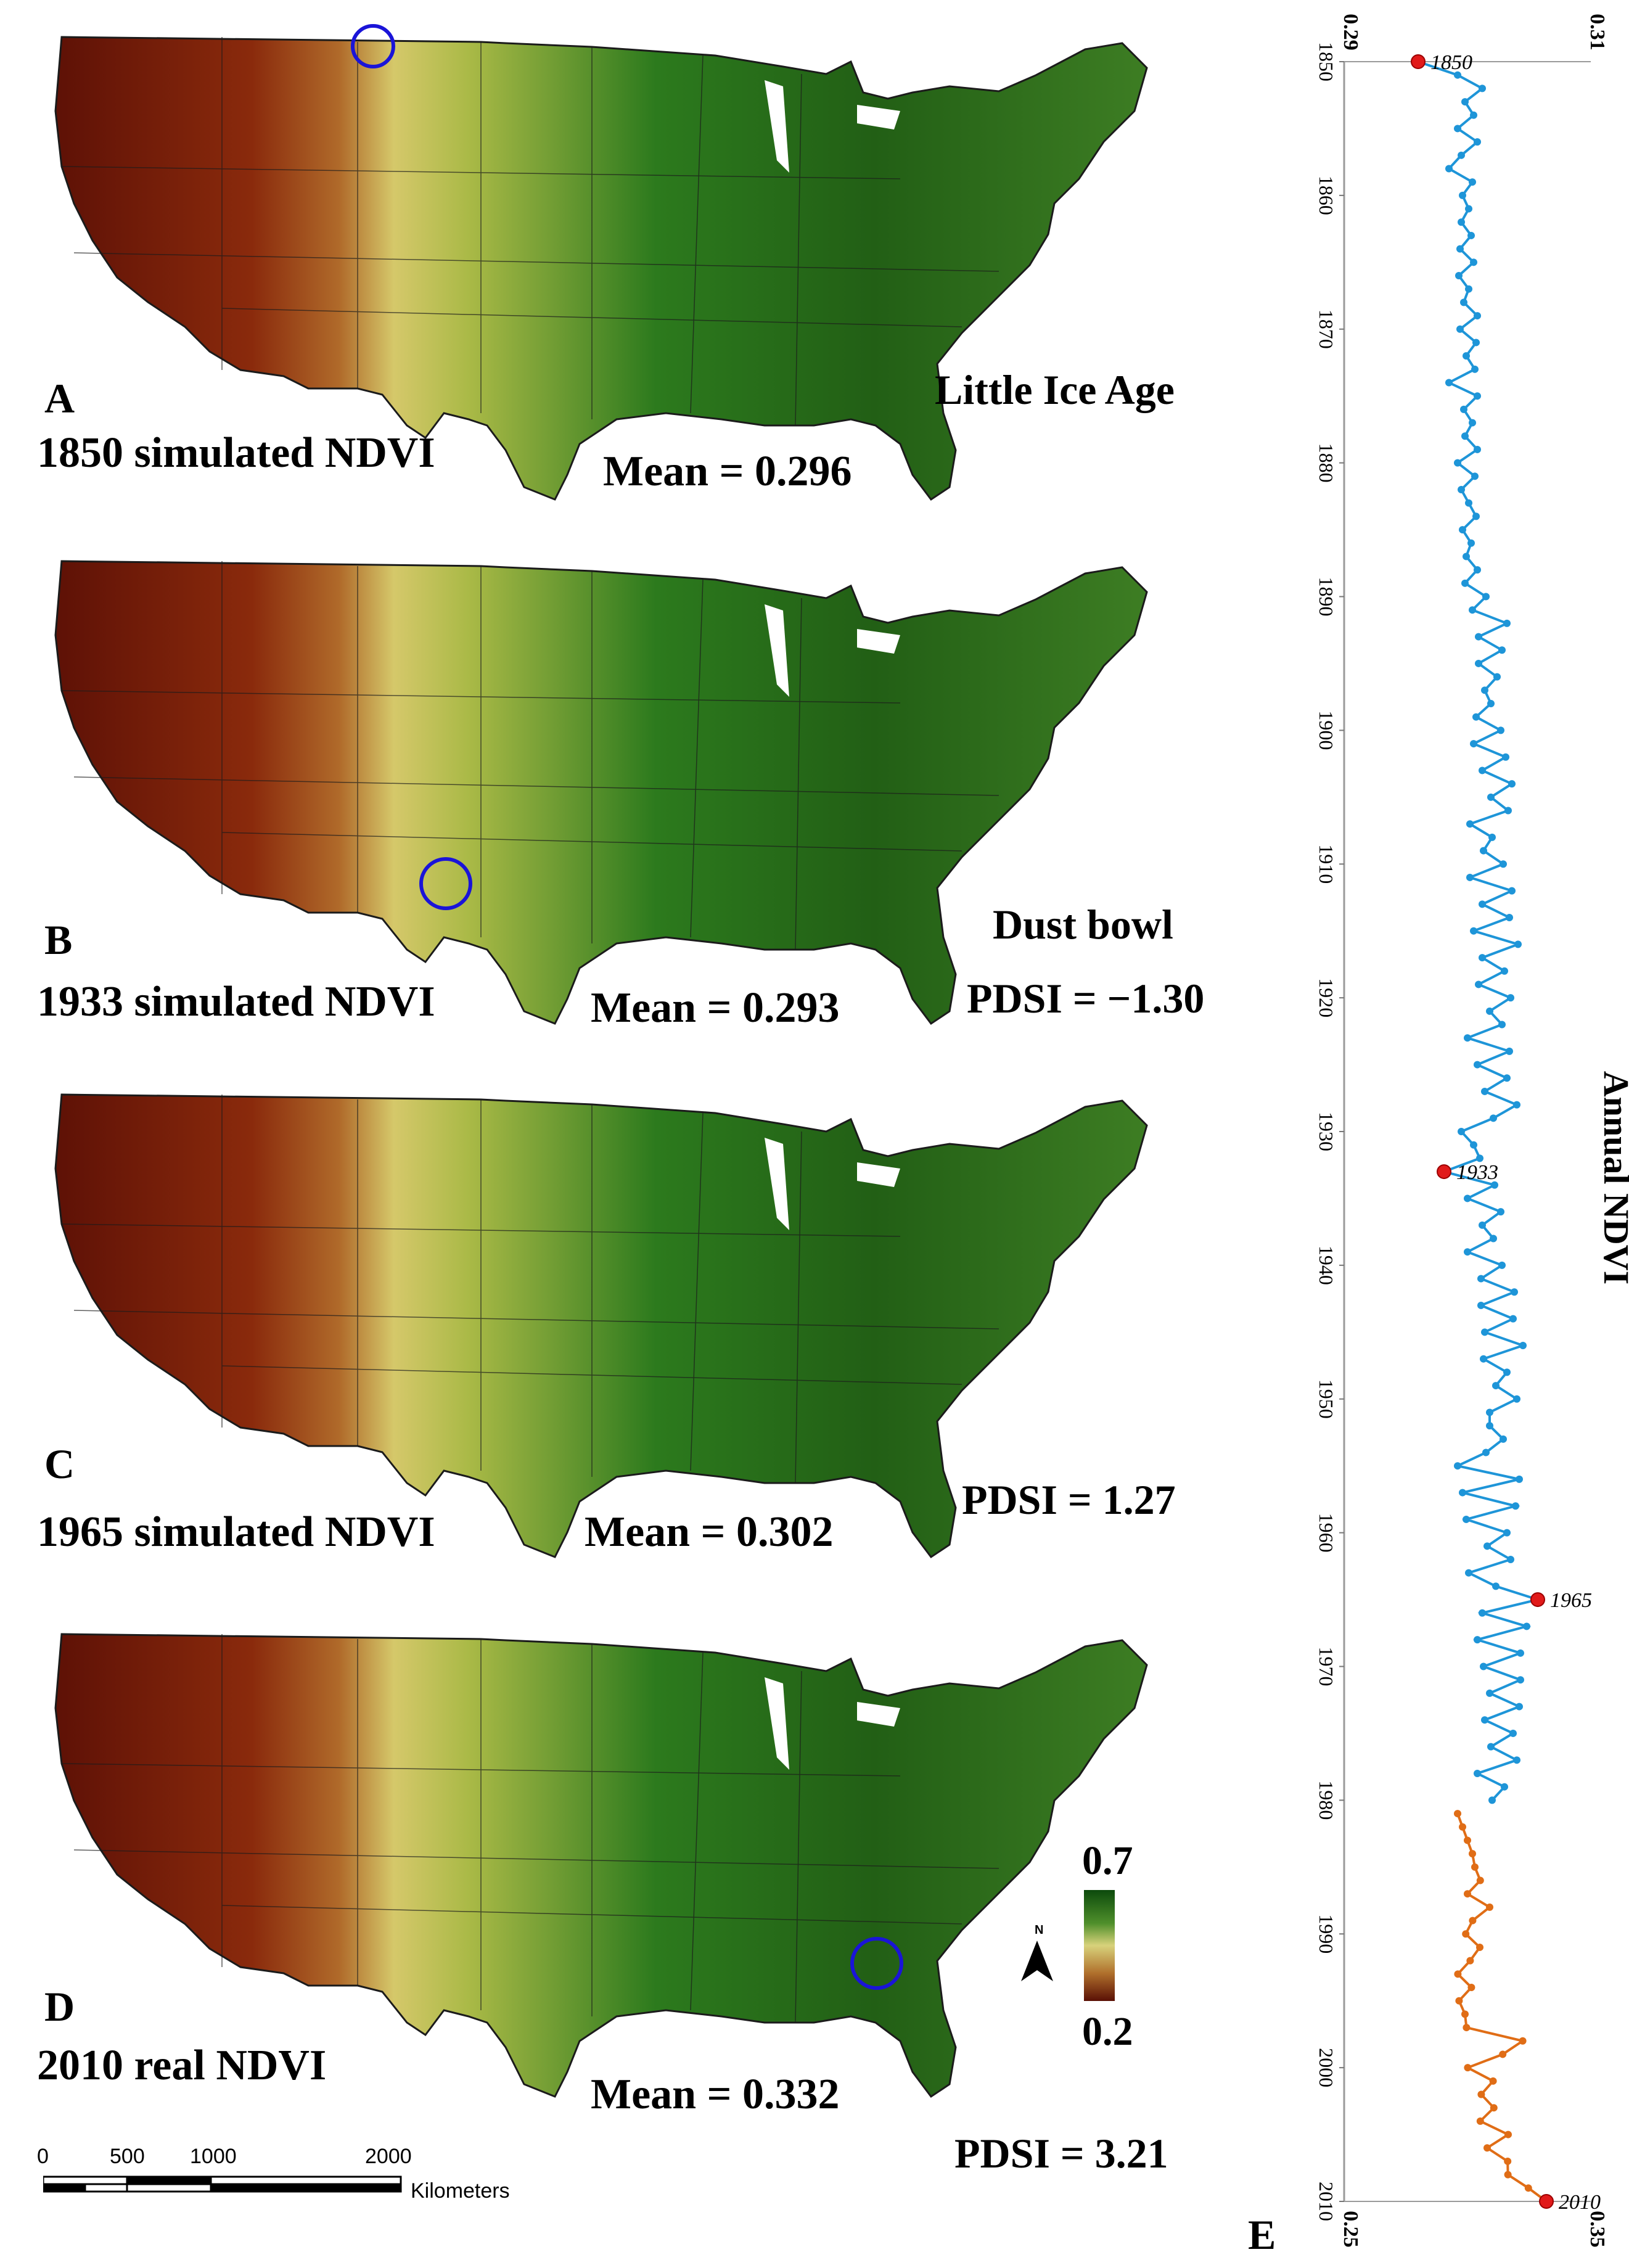 The image size is (1629, 2268). I want to click on value-axis-label: 0.31, so click(1597, 32).